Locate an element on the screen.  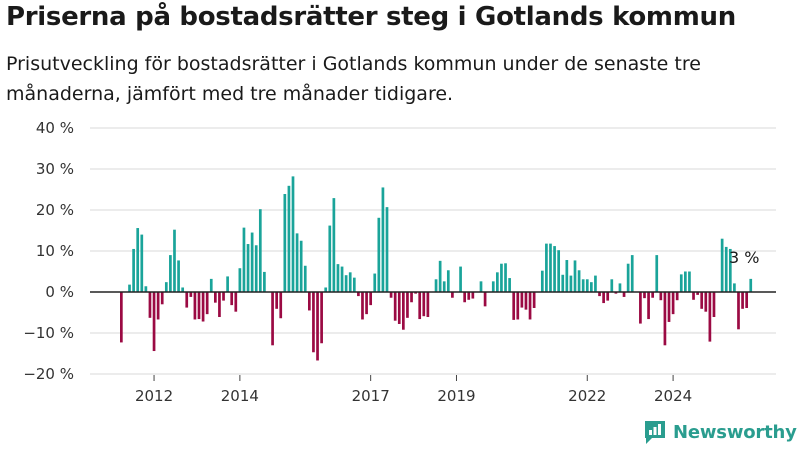
newsworthy-logo: Newsworthy is located at coordinates (720, 432).